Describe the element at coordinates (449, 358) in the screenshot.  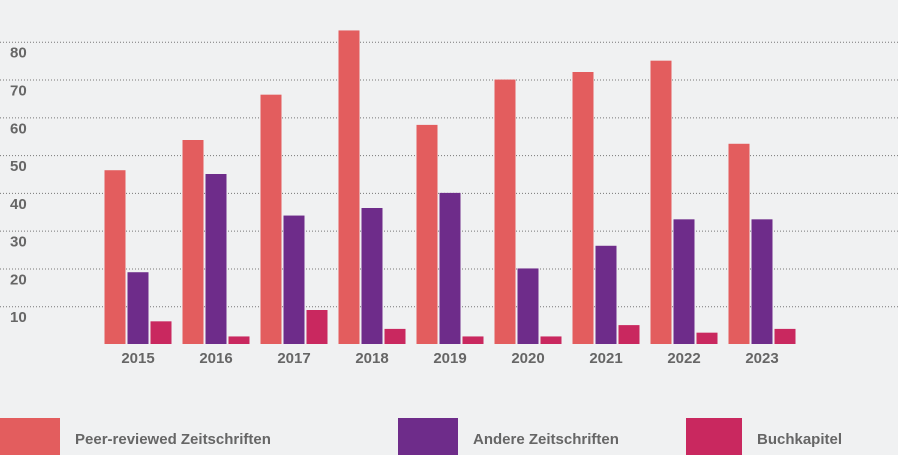
I see `x-tick-label: 2019` at that location.